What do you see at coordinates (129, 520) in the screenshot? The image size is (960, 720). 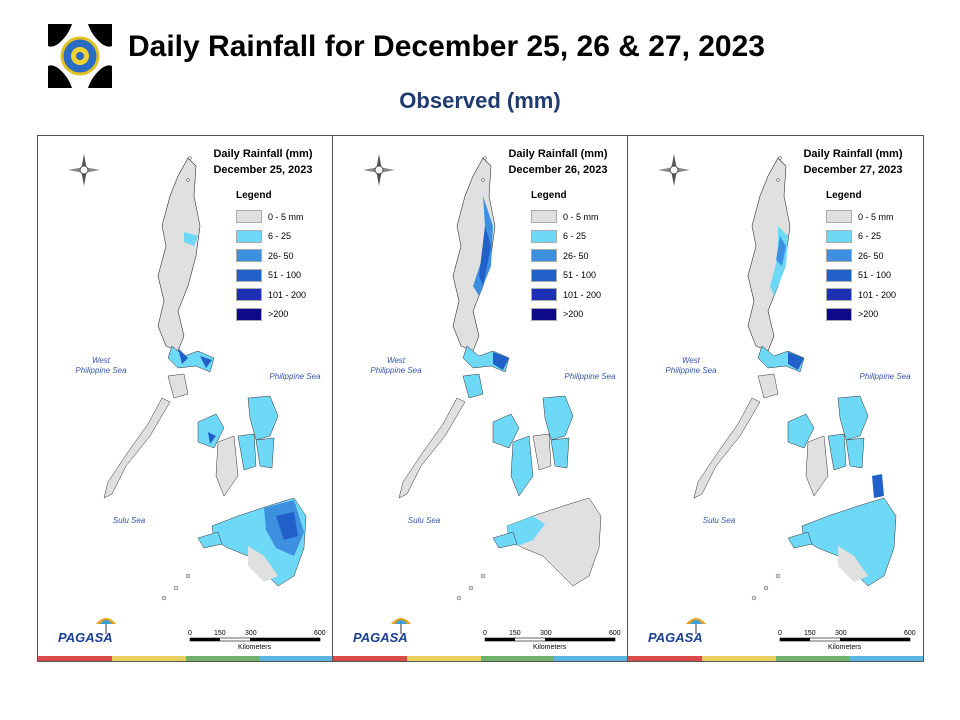 I see `sea-label-sulu: Sulu Sea` at bounding box center [129, 520].